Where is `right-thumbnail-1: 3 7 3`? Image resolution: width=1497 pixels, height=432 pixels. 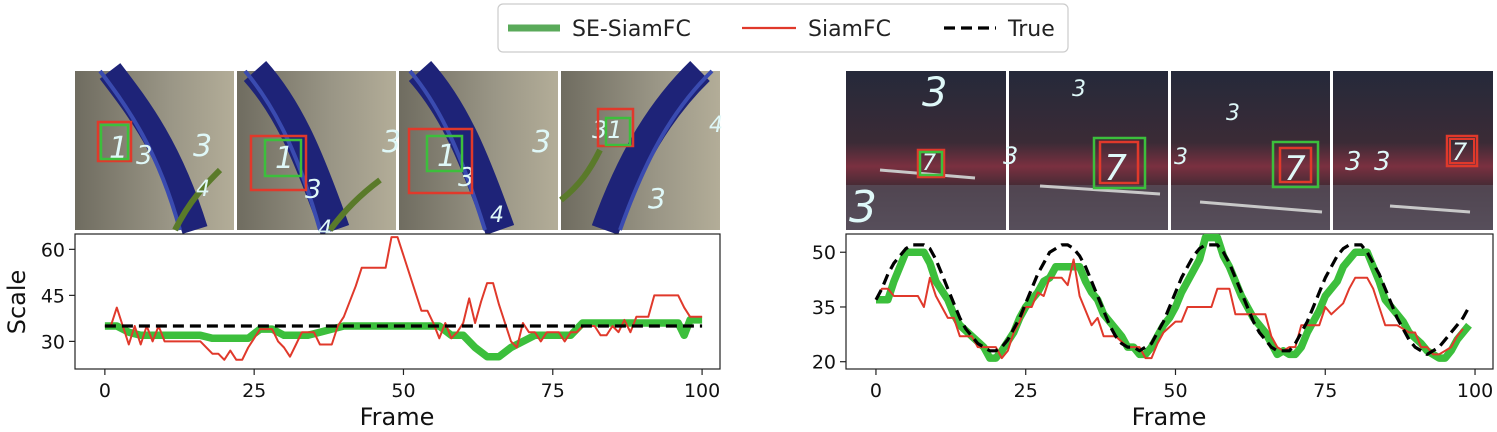 right-thumbnail-1: 3 7 3 is located at coordinates (926, 151).